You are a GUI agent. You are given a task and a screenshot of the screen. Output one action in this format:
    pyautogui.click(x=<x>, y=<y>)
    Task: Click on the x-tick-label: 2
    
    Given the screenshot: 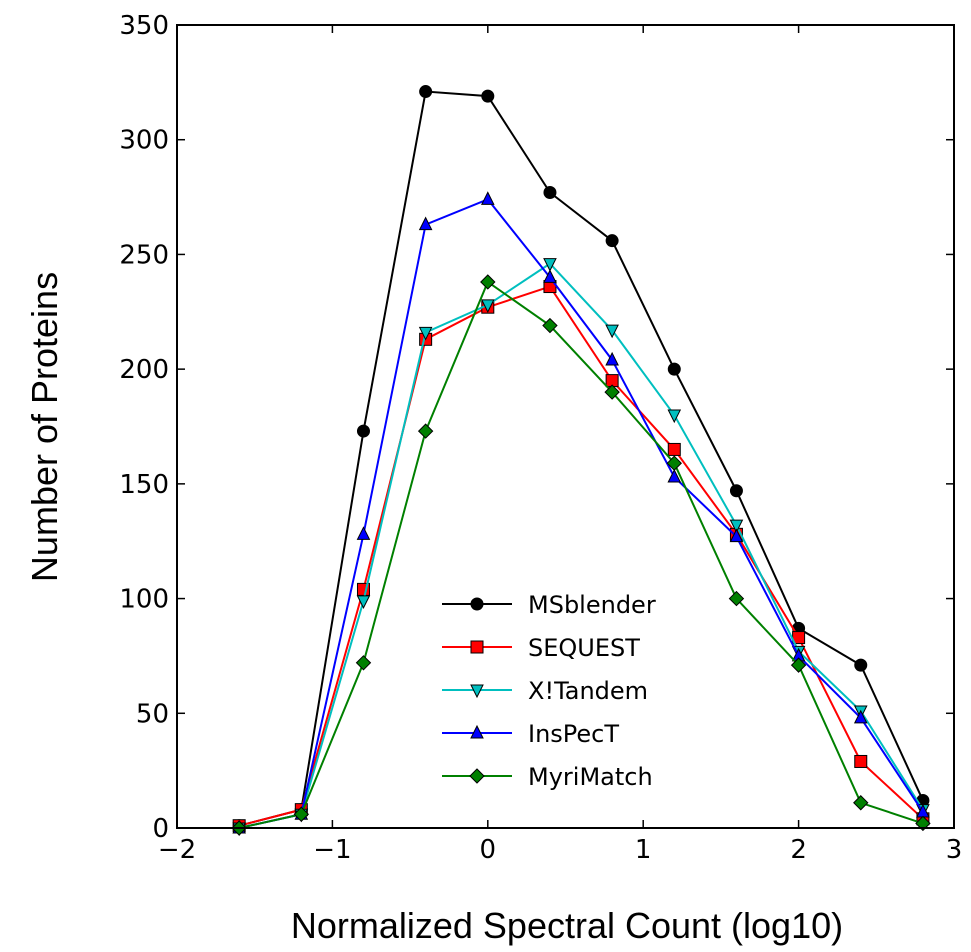 What is the action you would take?
    pyautogui.click(x=798, y=850)
    